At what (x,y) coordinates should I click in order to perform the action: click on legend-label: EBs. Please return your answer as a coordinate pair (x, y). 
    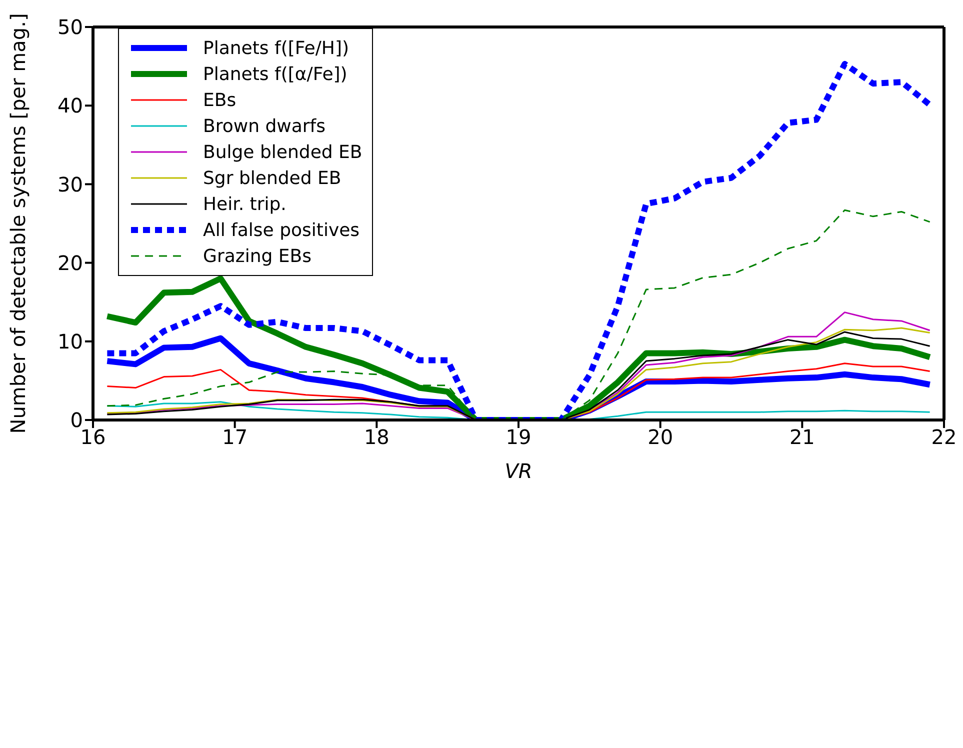
    Looking at the image, I should click on (219, 100).